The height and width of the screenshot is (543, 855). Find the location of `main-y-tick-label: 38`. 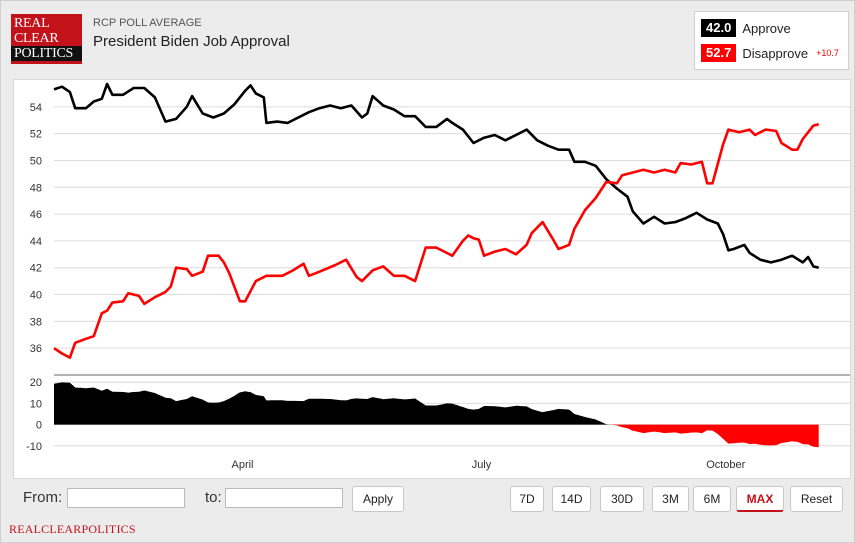

main-y-tick-label: 38 is located at coordinates (36, 322).